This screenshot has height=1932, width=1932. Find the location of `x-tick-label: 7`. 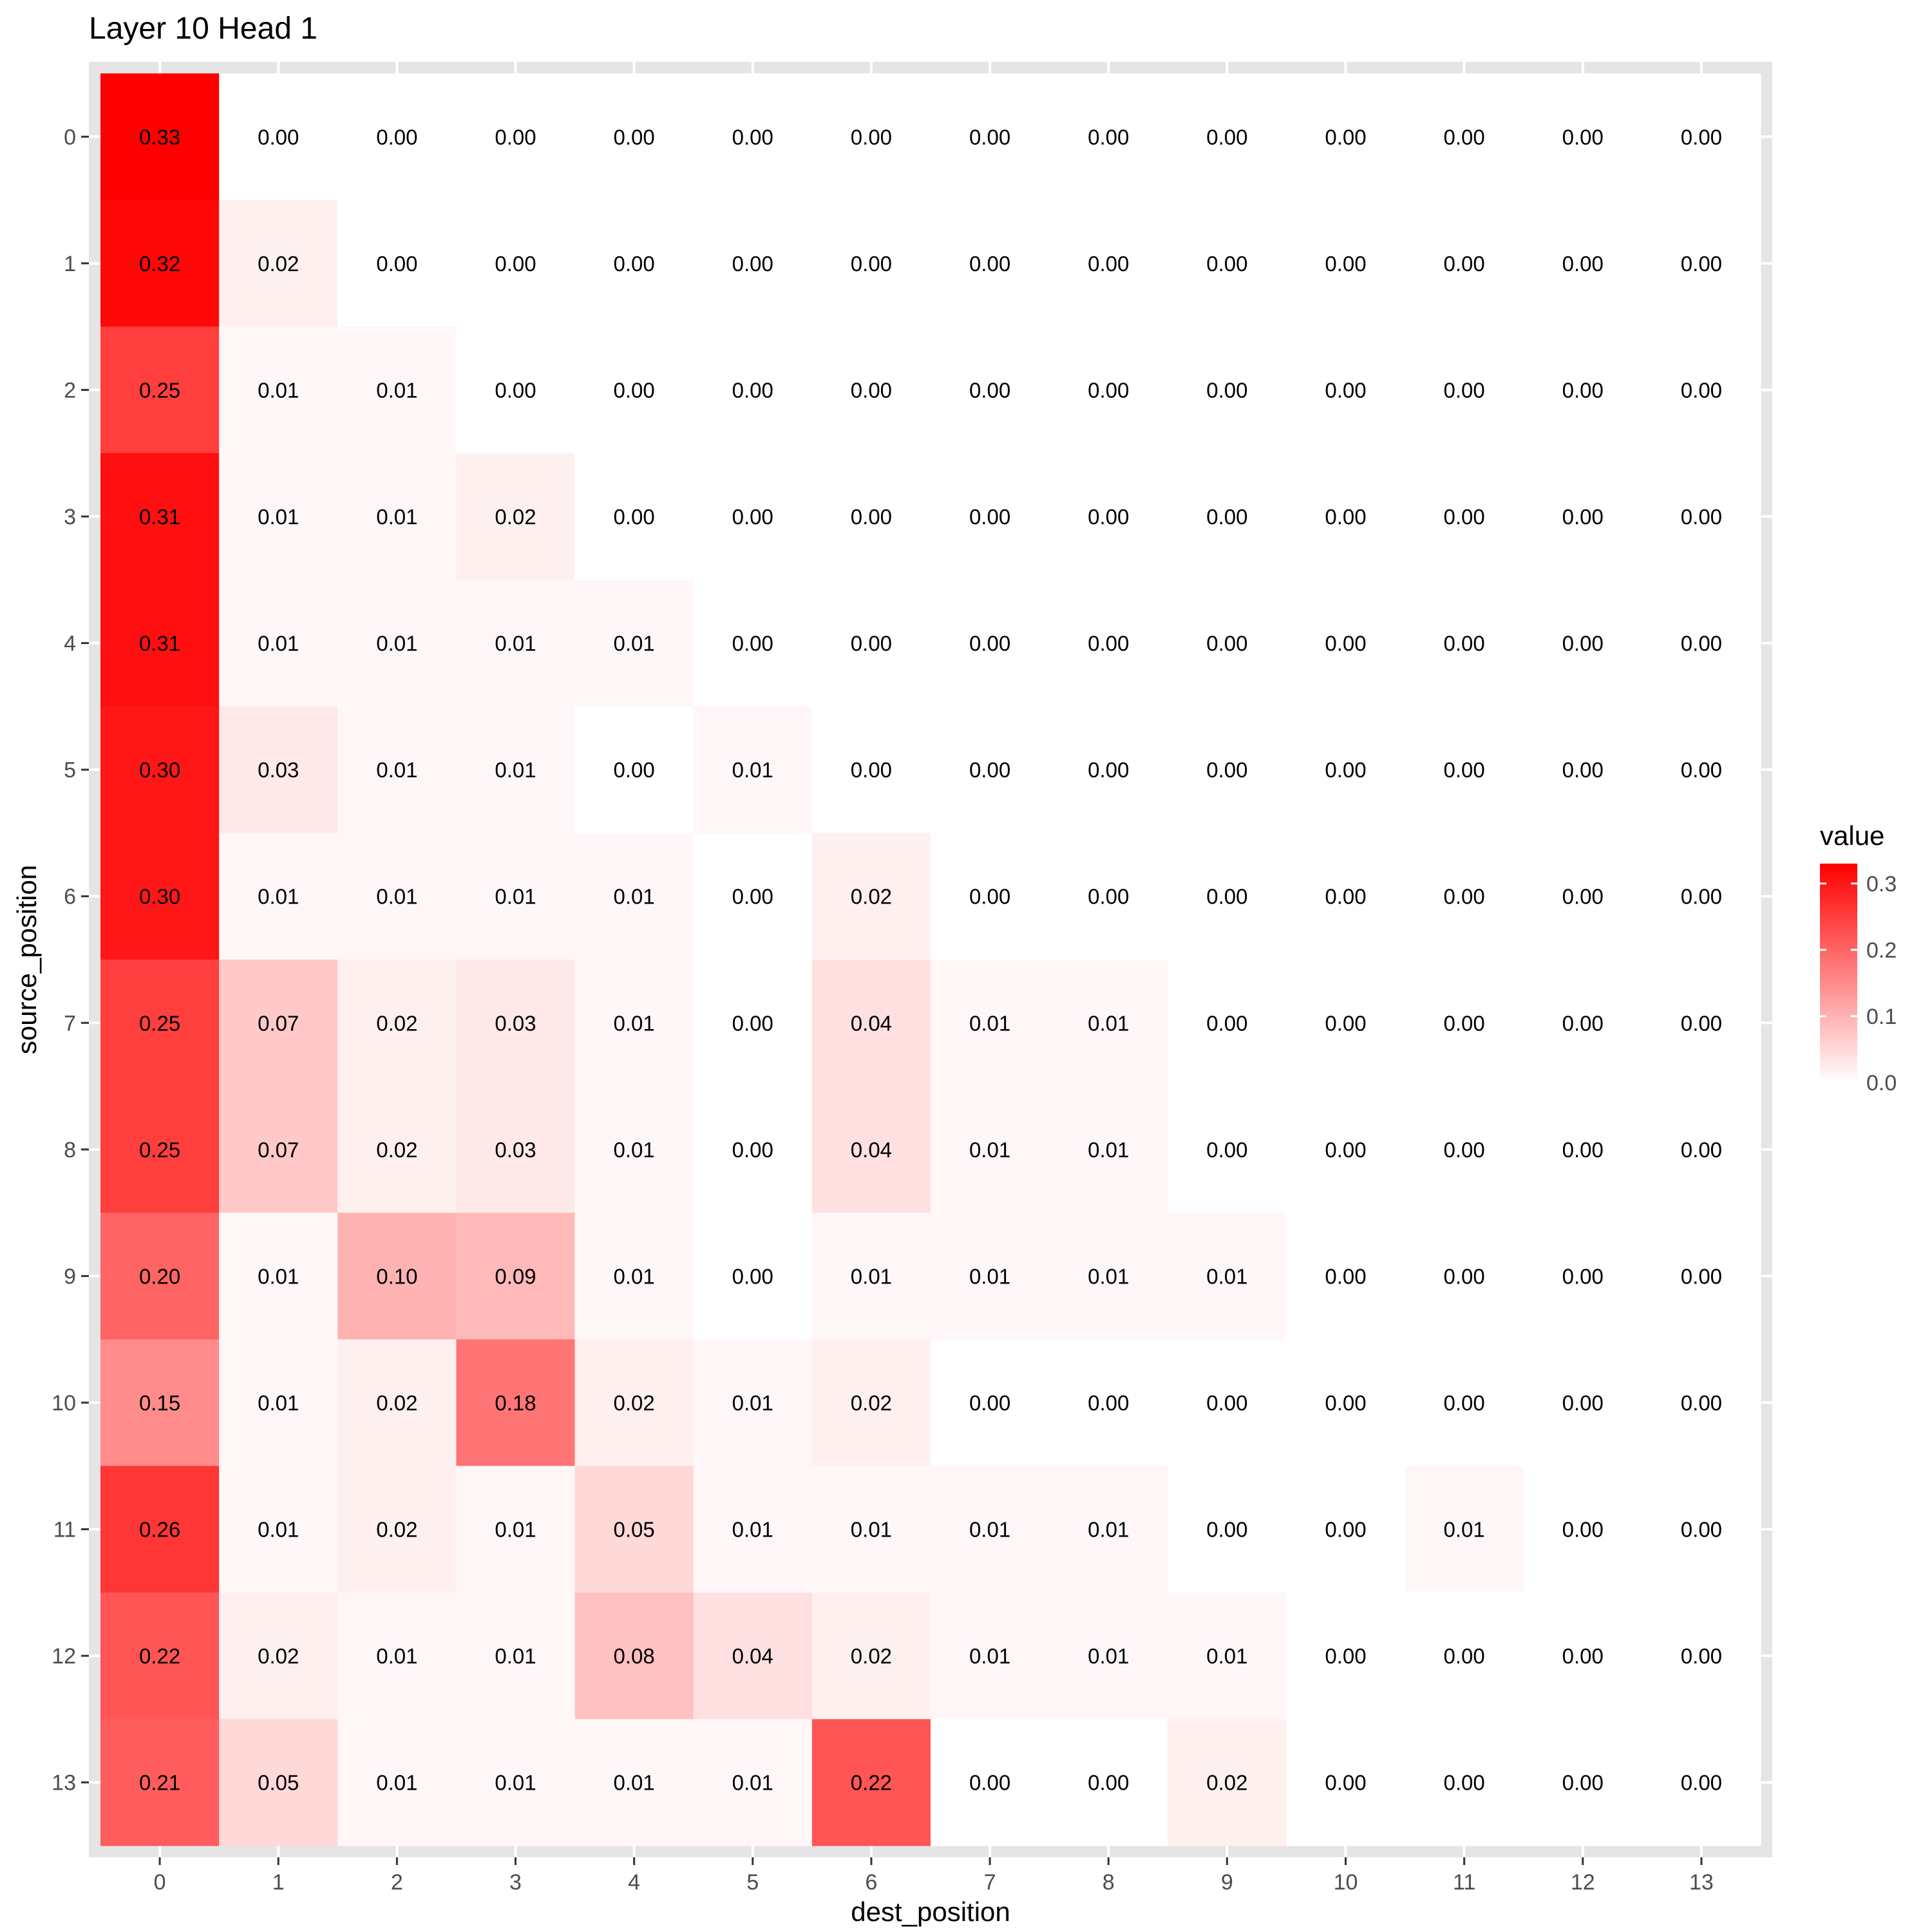

x-tick-label: 7 is located at coordinates (990, 1882).